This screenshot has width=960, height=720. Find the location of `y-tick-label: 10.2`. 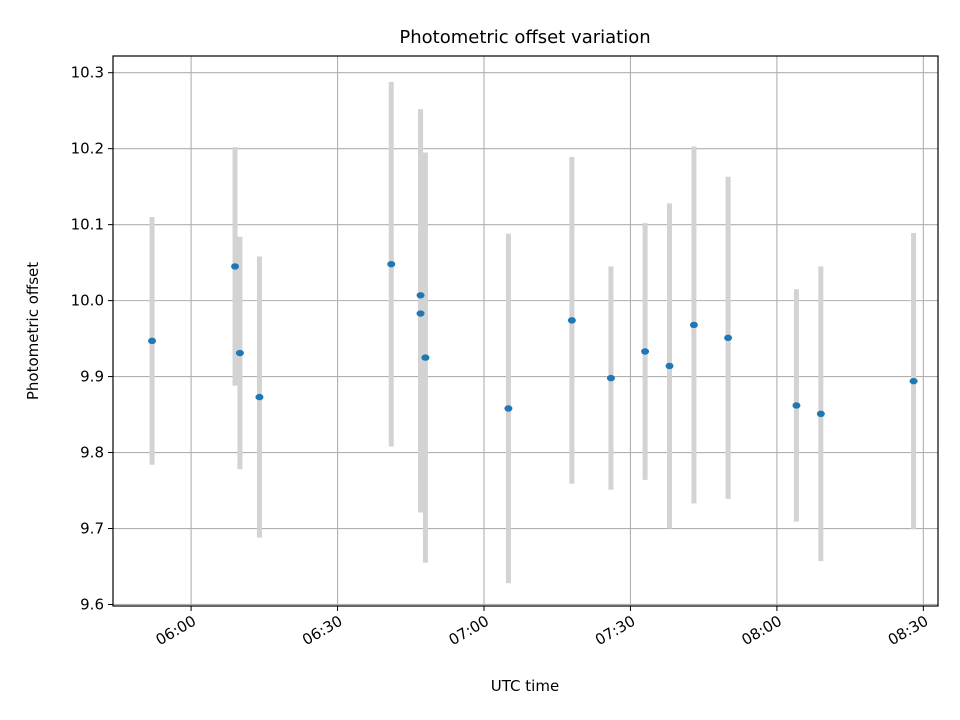

y-tick-label: 10.2 is located at coordinates (87, 149).